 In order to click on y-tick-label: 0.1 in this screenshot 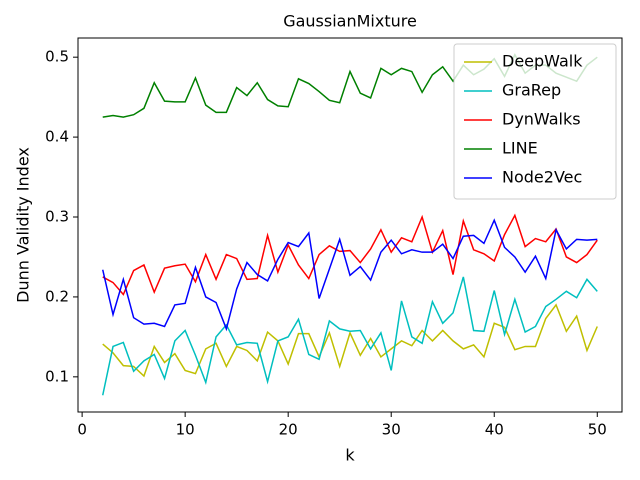, I will do `click(57, 376)`.